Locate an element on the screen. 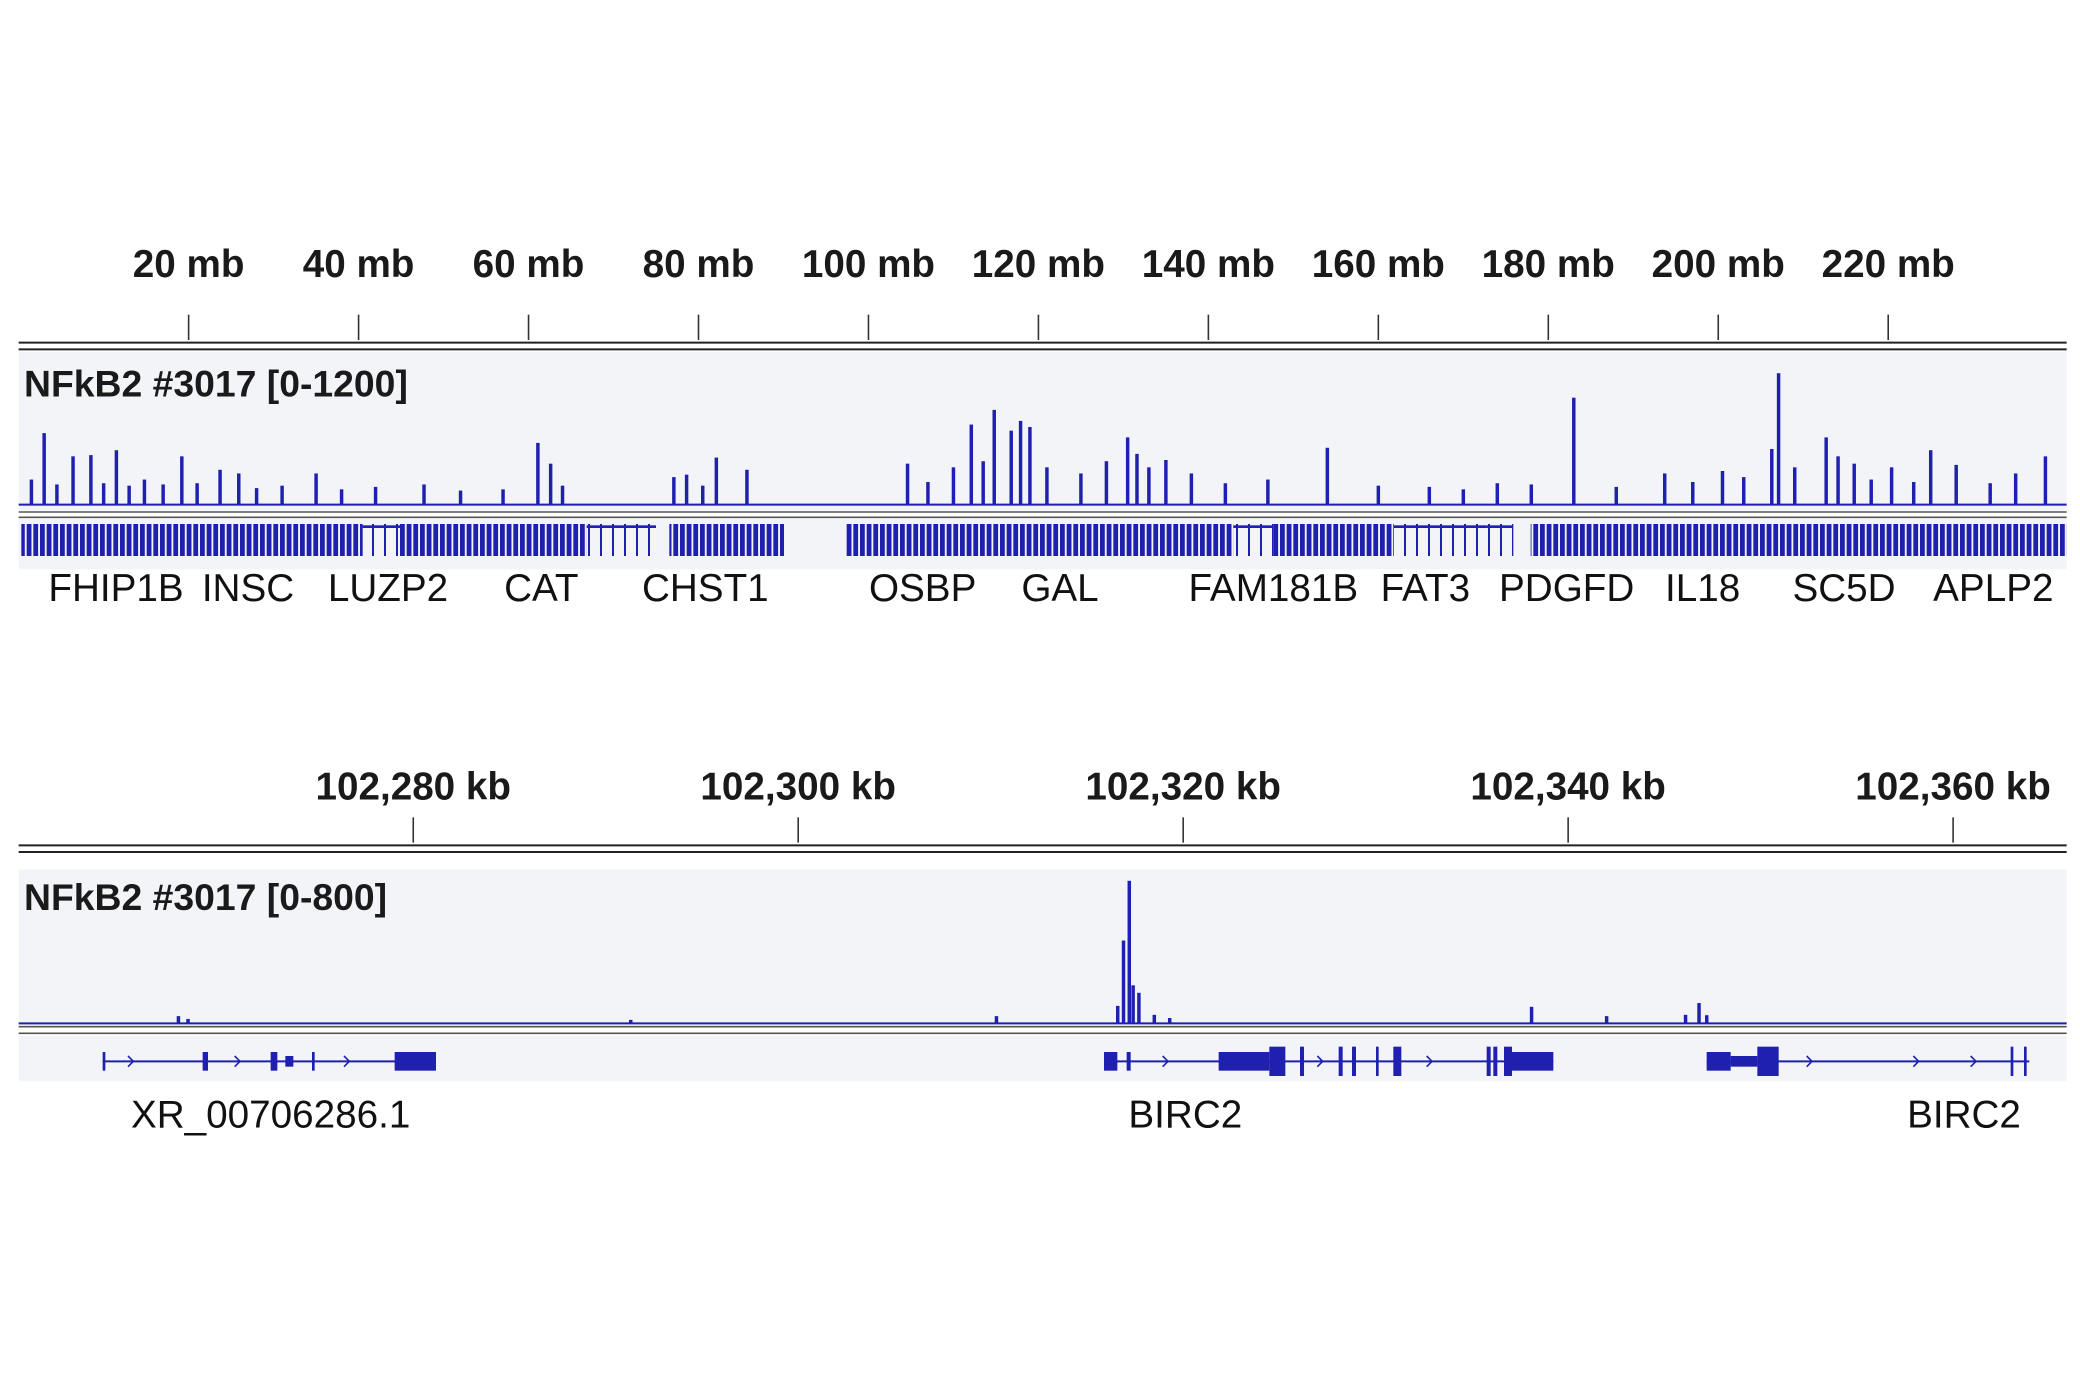 This screenshot has width=2080, height=1400. gene-label: INSC is located at coordinates (248, 588).